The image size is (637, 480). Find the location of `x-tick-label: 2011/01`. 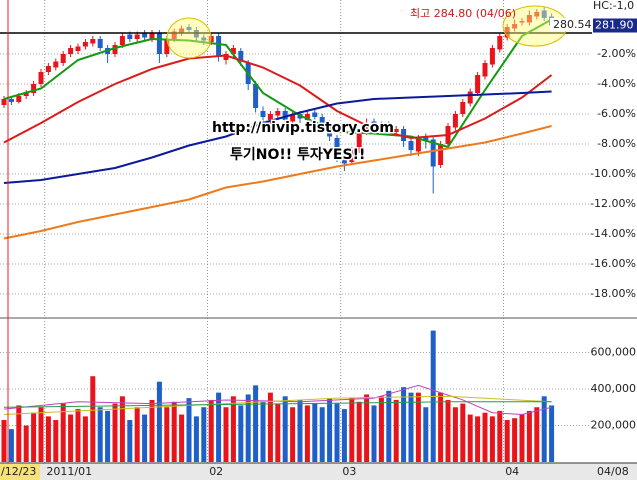

x-tick-label: 2011/01 is located at coordinates (69, 471).